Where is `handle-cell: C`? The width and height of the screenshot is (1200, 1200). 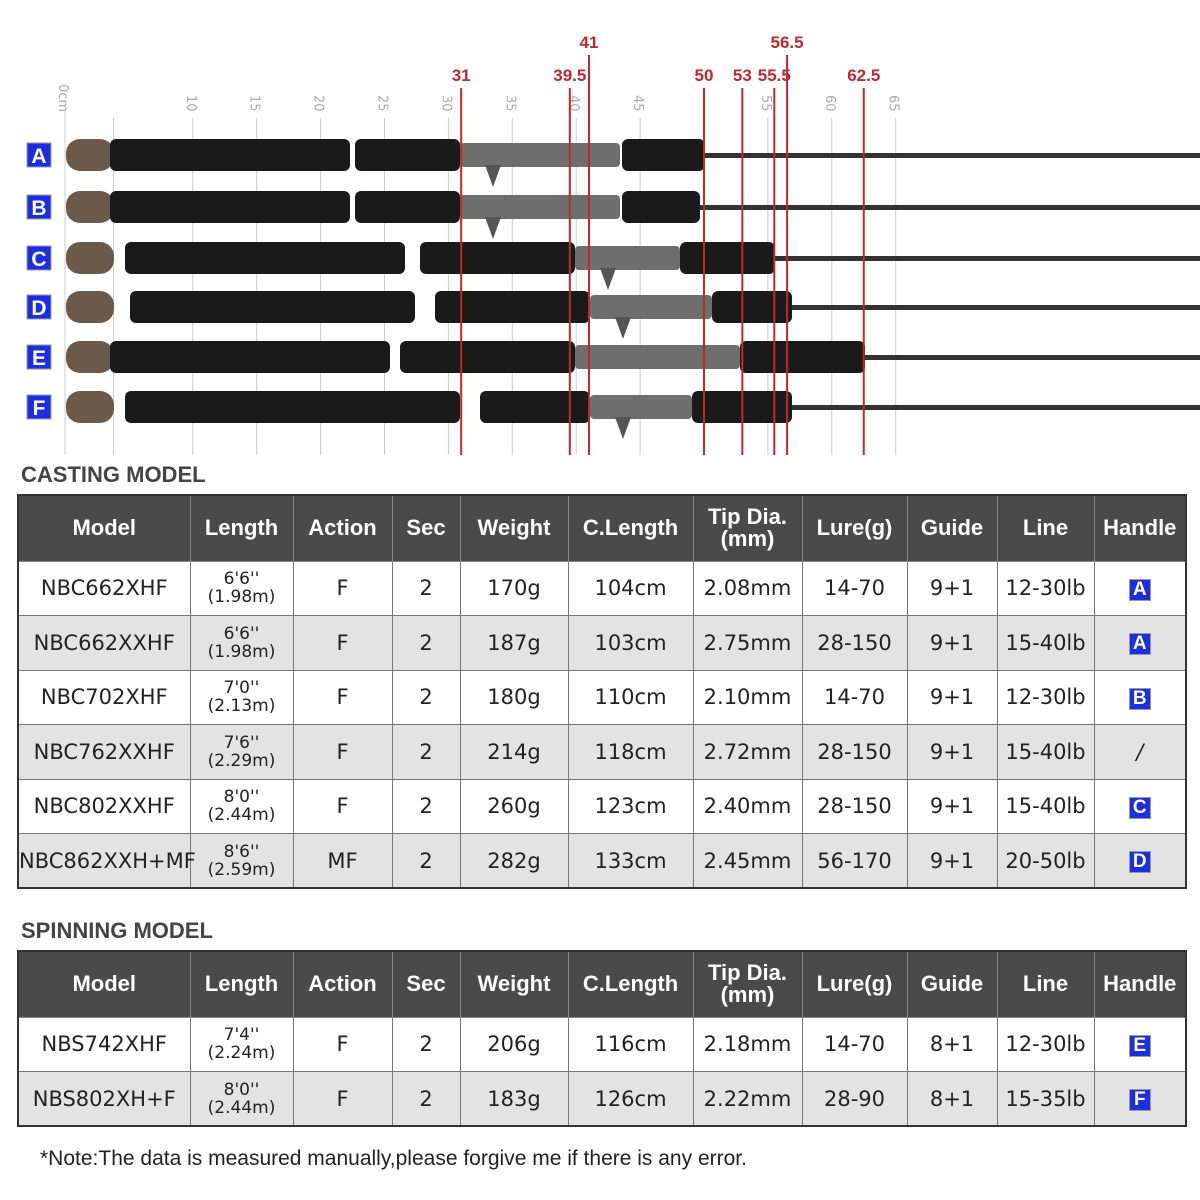 handle-cell: C is located at coordinates (1140, 806).